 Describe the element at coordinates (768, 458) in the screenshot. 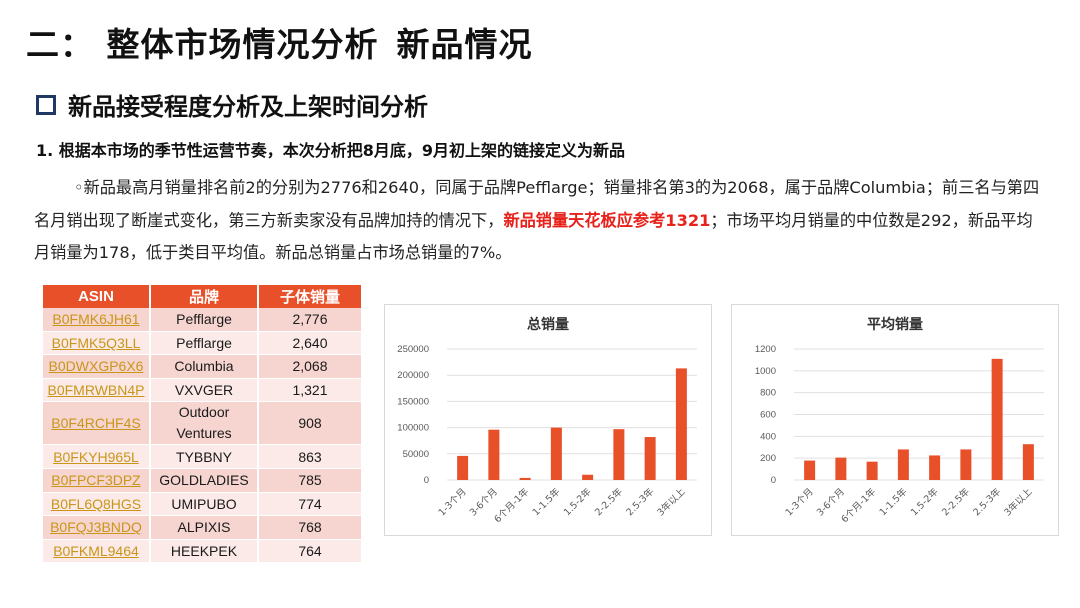

I see `y-tick-label: 200` at that location.